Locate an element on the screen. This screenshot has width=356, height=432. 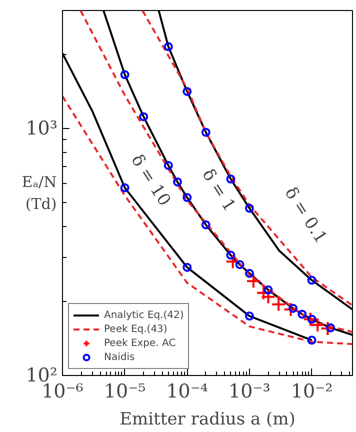
legend-label: Analytic Eq.(42) is located at coordinates (144, 315).